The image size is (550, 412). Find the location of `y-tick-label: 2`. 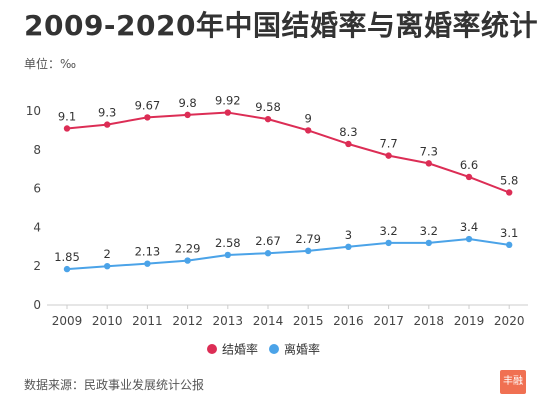

y-tick-label: 2 is located at coordinates (37, 266).